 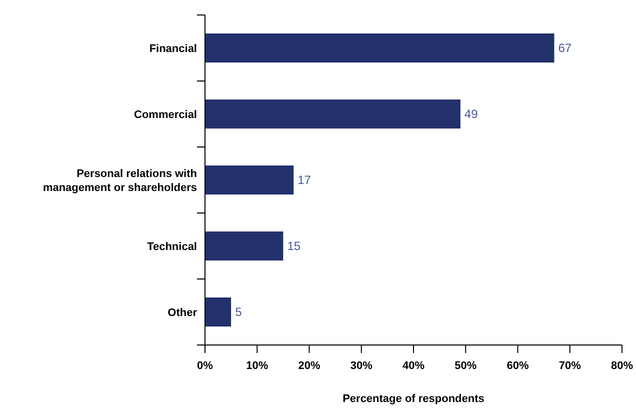 What do you see at coordinates (413, 366) in the screenshot?
I see `x-tick-label: 40%` at bounding box center [413, 366].